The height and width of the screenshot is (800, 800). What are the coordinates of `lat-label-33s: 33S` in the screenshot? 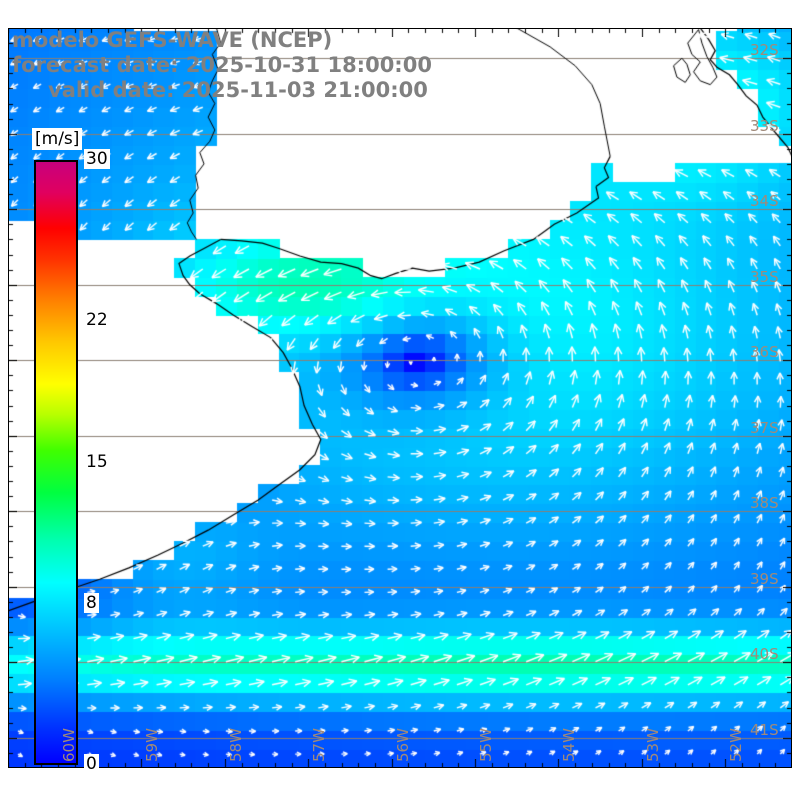 It's located at (764, 125).